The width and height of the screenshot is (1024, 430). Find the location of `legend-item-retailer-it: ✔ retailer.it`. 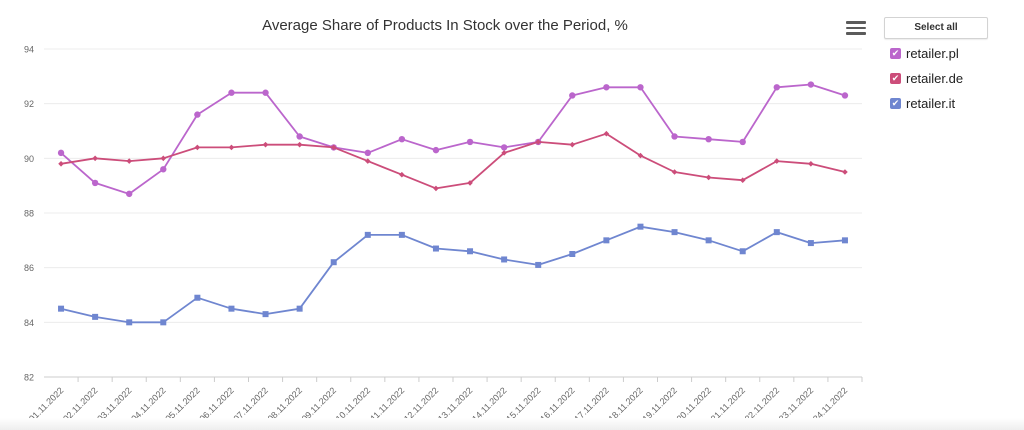

legend-item-retailer-it: ✔ retailer.it is located at coordinates (954, 103).